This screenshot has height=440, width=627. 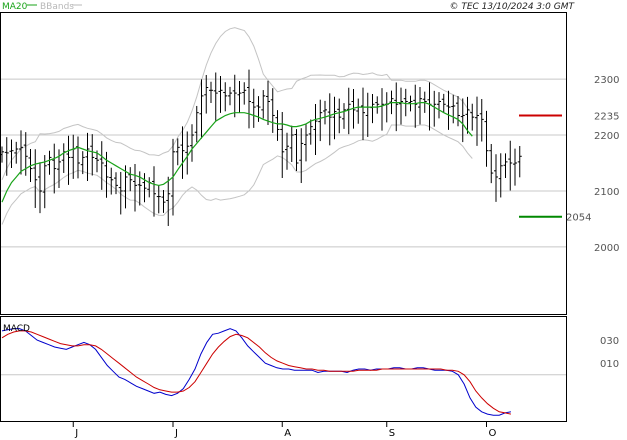 What do you see at coordinates (287, 433) in the screenshot?
I see `x-tick-label: A` at bounding box center [287, 433].